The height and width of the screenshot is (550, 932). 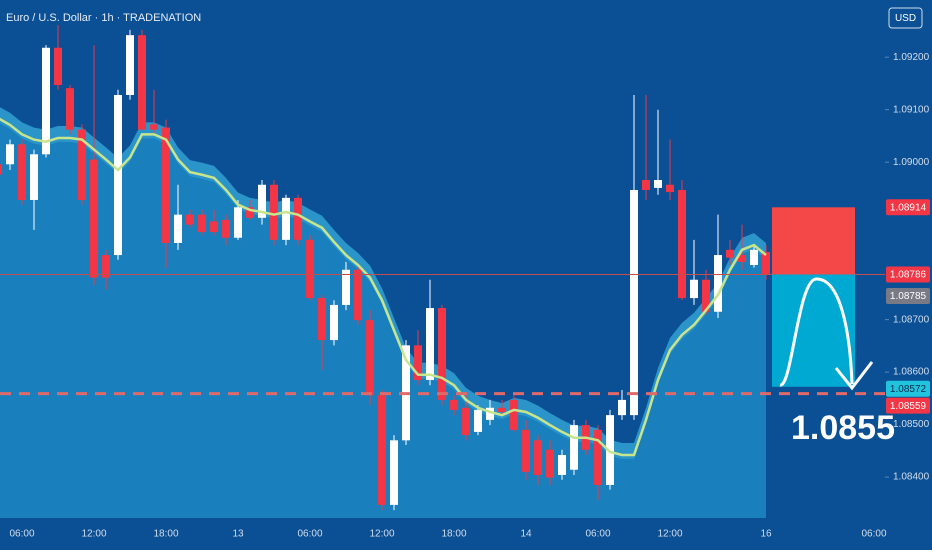 I want to click on currency-button-label: USD, so click(x=905, y=18).